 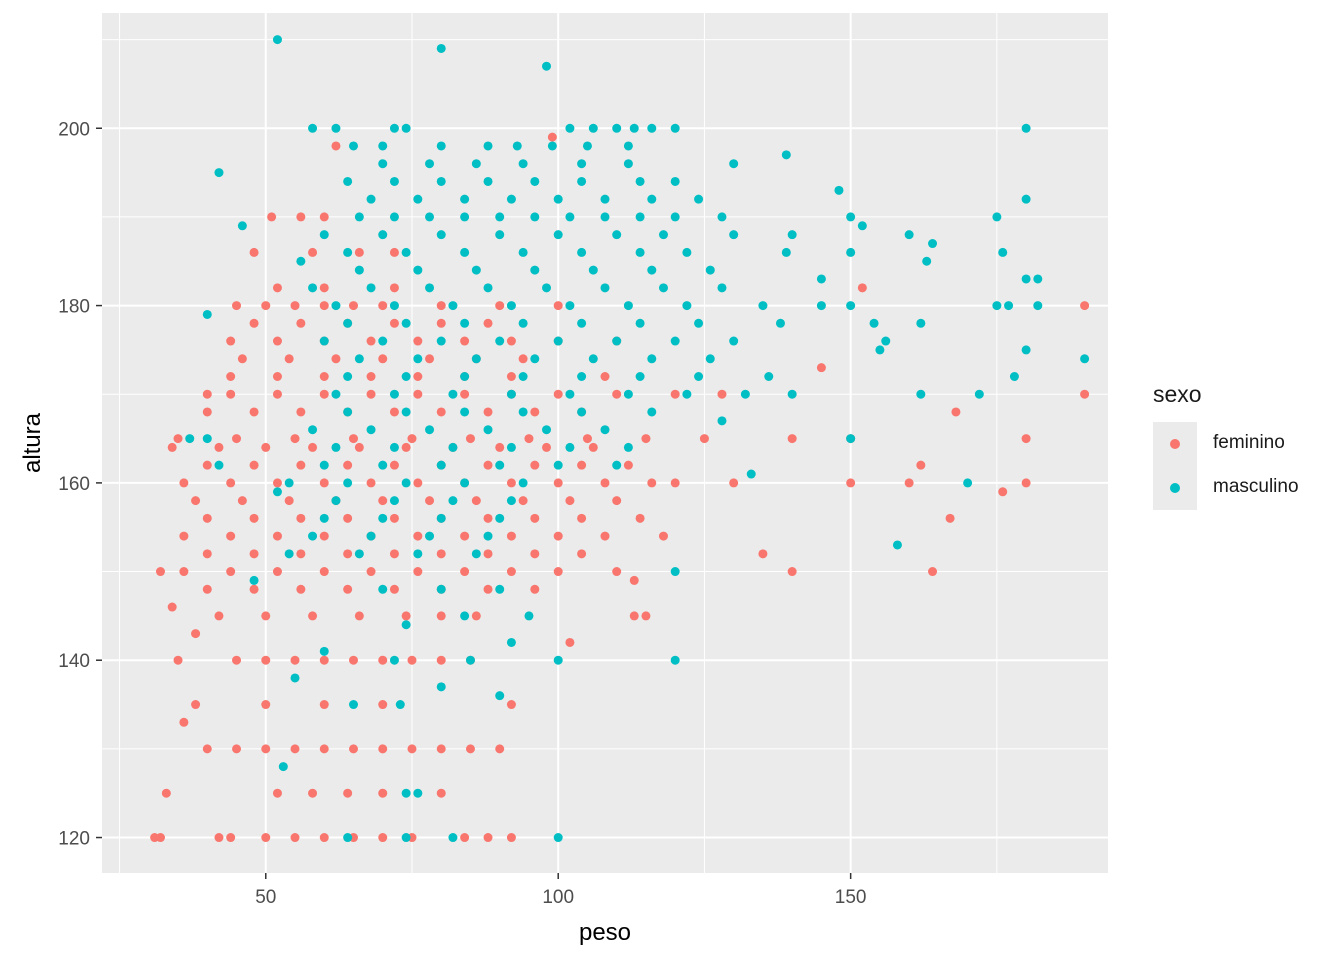 What do you see at coordinates (32, 442) in the screenshot?
I see `y-axis-title: altura` at bounding box center [32, 442].